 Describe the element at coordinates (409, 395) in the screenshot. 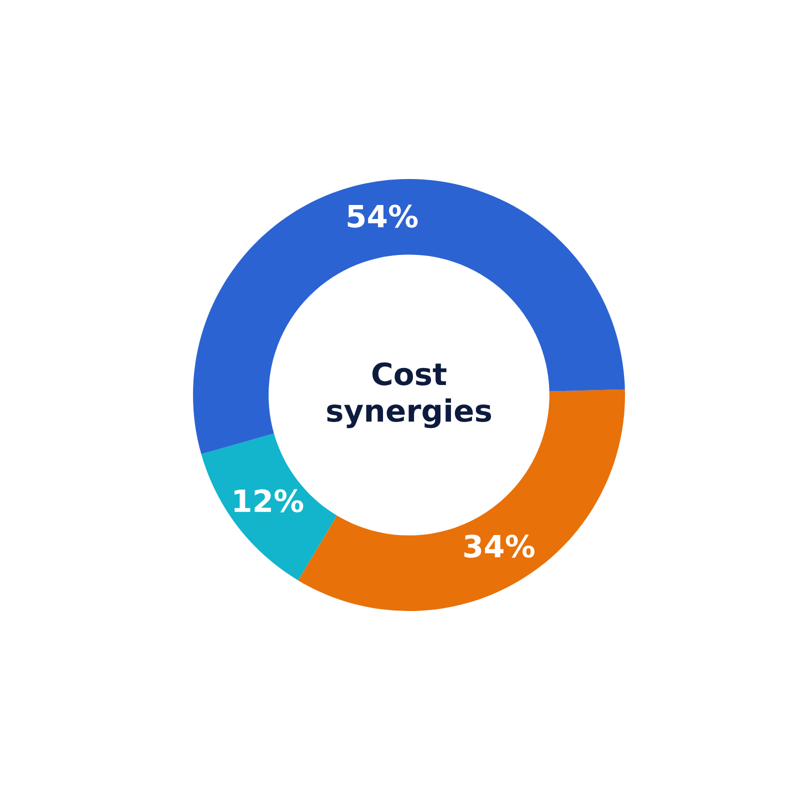

I see `text: Cost synergies` at that location.